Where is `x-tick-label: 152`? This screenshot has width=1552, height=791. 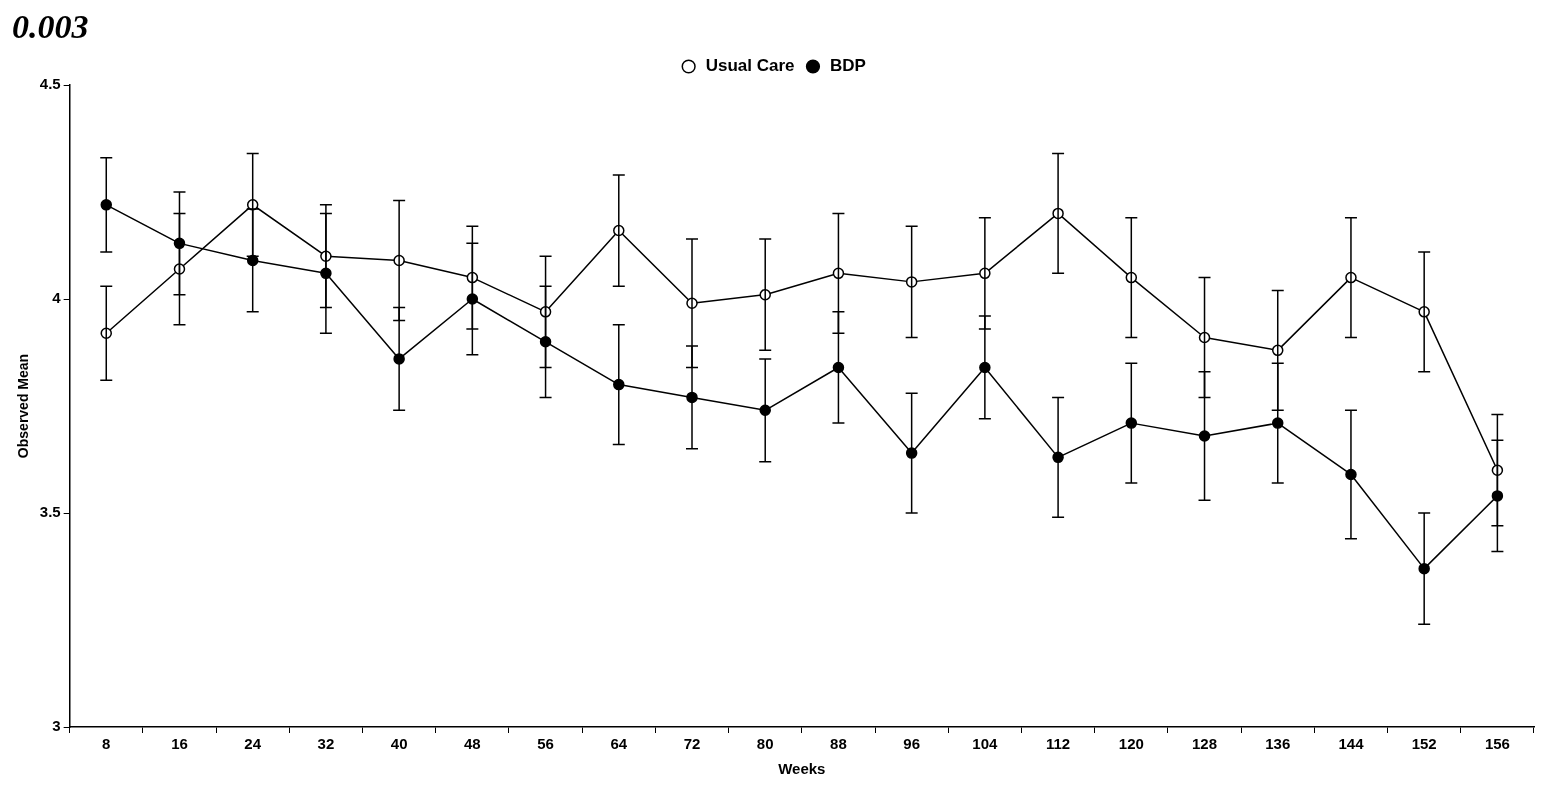
x-tick-label: 152 is located at coordinates (1424, 744).